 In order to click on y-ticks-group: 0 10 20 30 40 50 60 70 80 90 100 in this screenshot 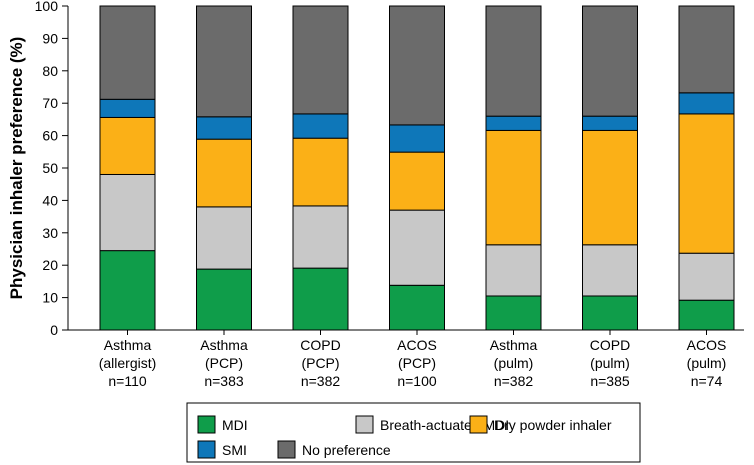, I will do `click(51, 169)`.